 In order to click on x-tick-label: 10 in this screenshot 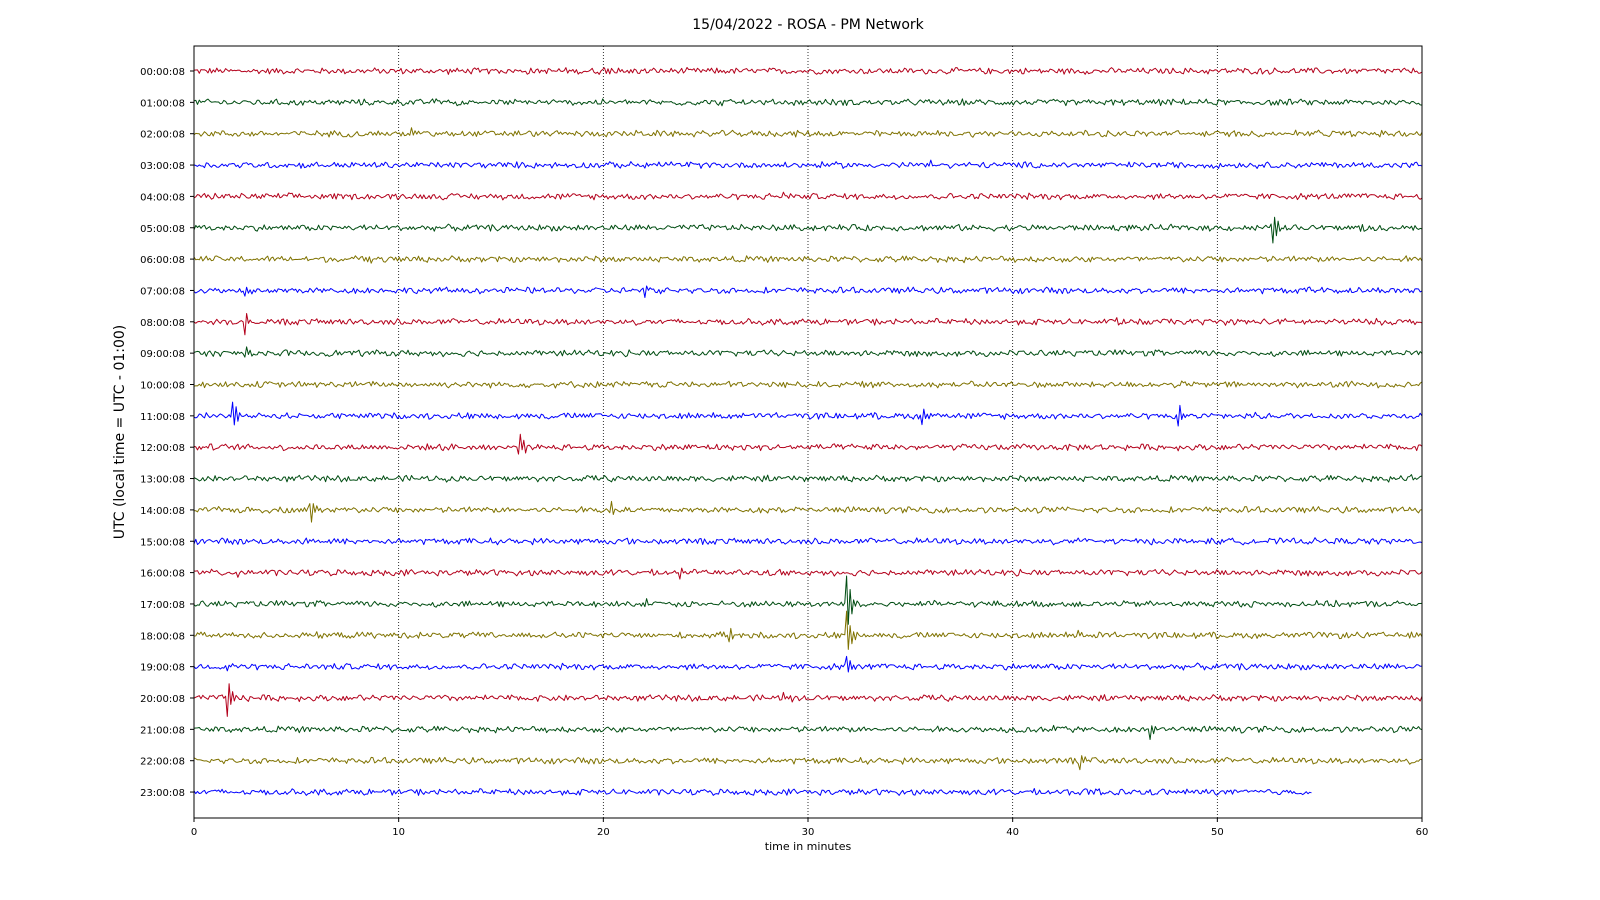, I will do `click(398, 832)`.